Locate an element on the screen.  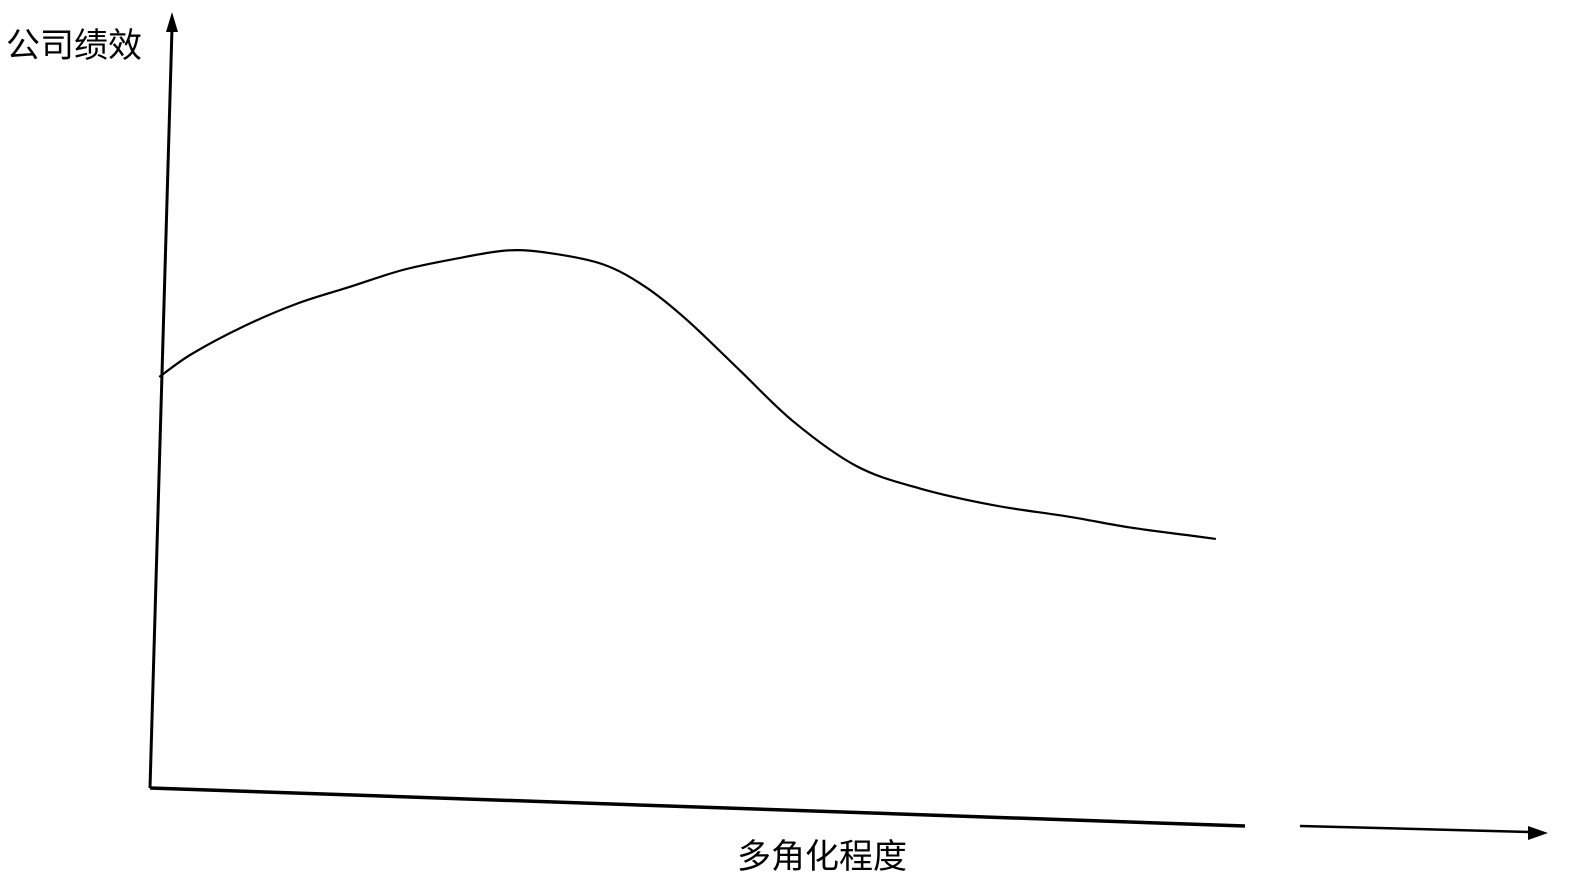
y-axis-line is located at coordinates (161, 408).